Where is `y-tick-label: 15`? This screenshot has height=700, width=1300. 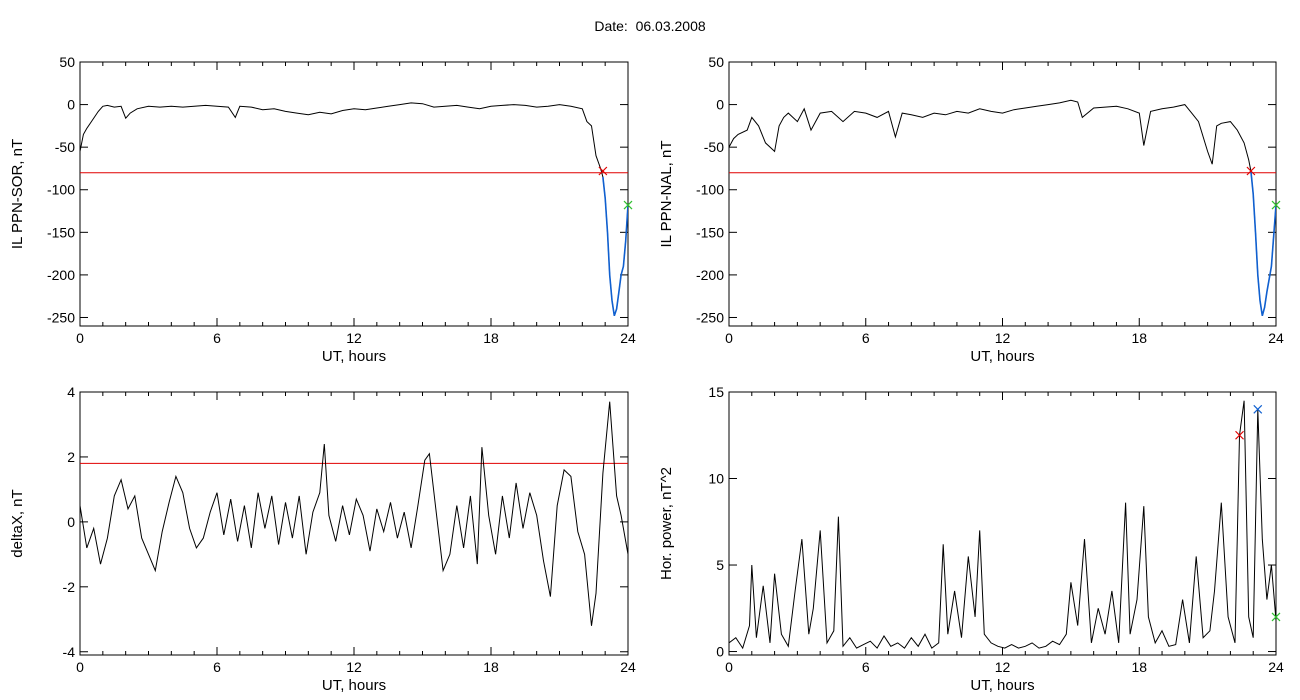
y-tick-label: 15 is located at coordinates (716, 392).